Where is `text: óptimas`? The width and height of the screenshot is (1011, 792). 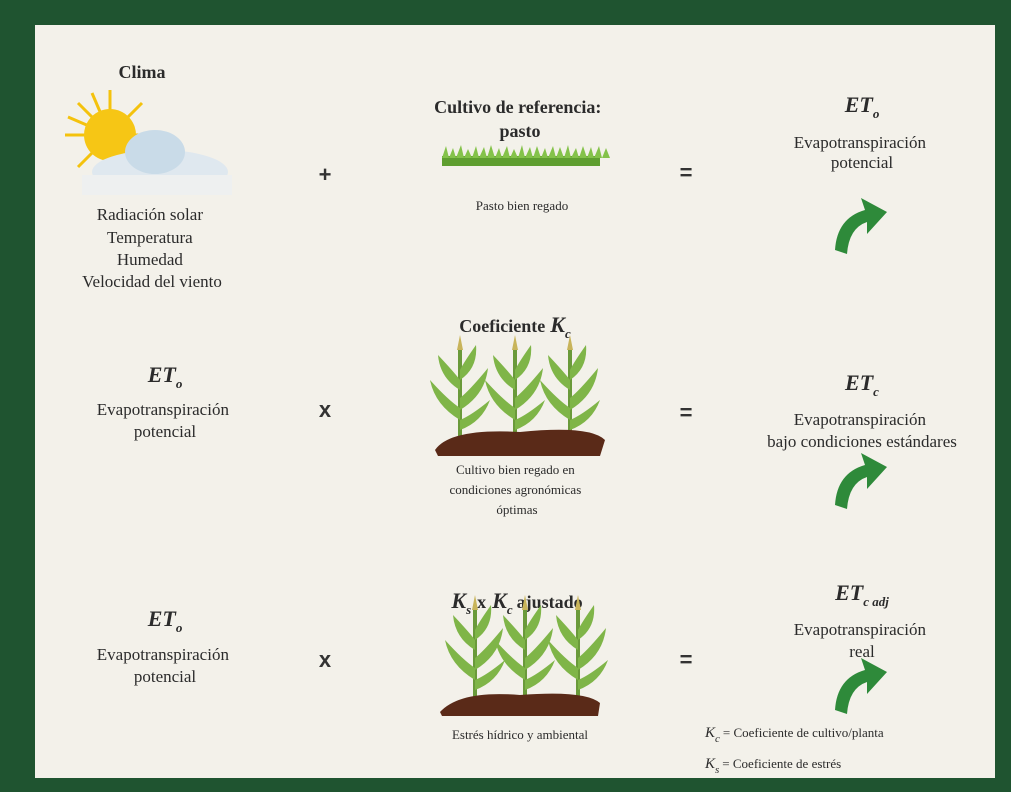
text: óptimas is located at coordinates (516, 509).